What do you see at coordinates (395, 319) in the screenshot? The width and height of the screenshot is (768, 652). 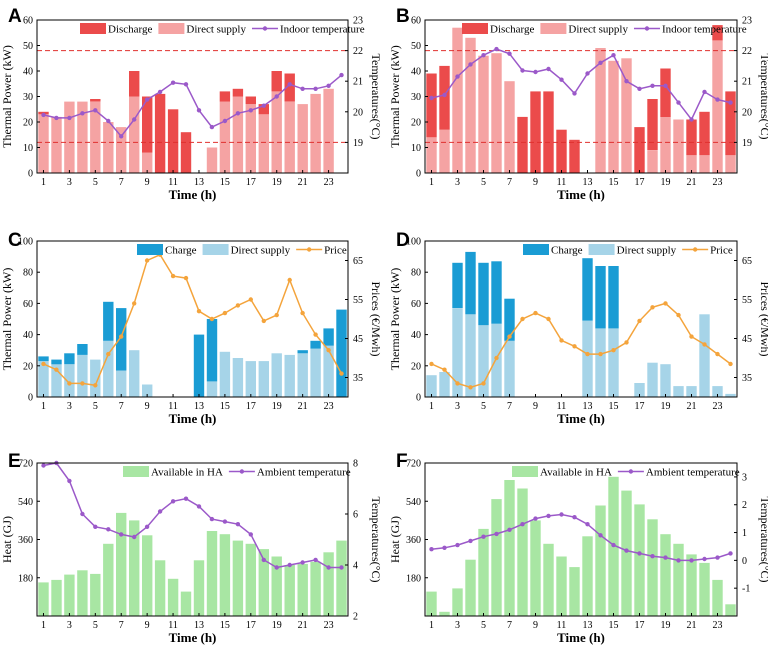 I see `y-axis-label: Thermal Power (kW)` at bounding box center [395, 319].